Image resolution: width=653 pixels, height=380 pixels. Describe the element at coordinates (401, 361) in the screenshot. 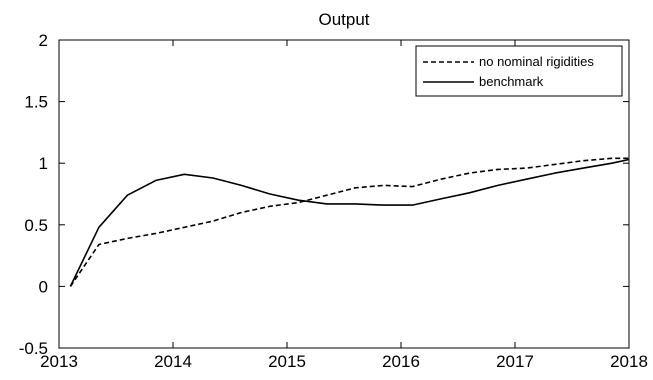

I see `x-tick-label: 2016` at that location.